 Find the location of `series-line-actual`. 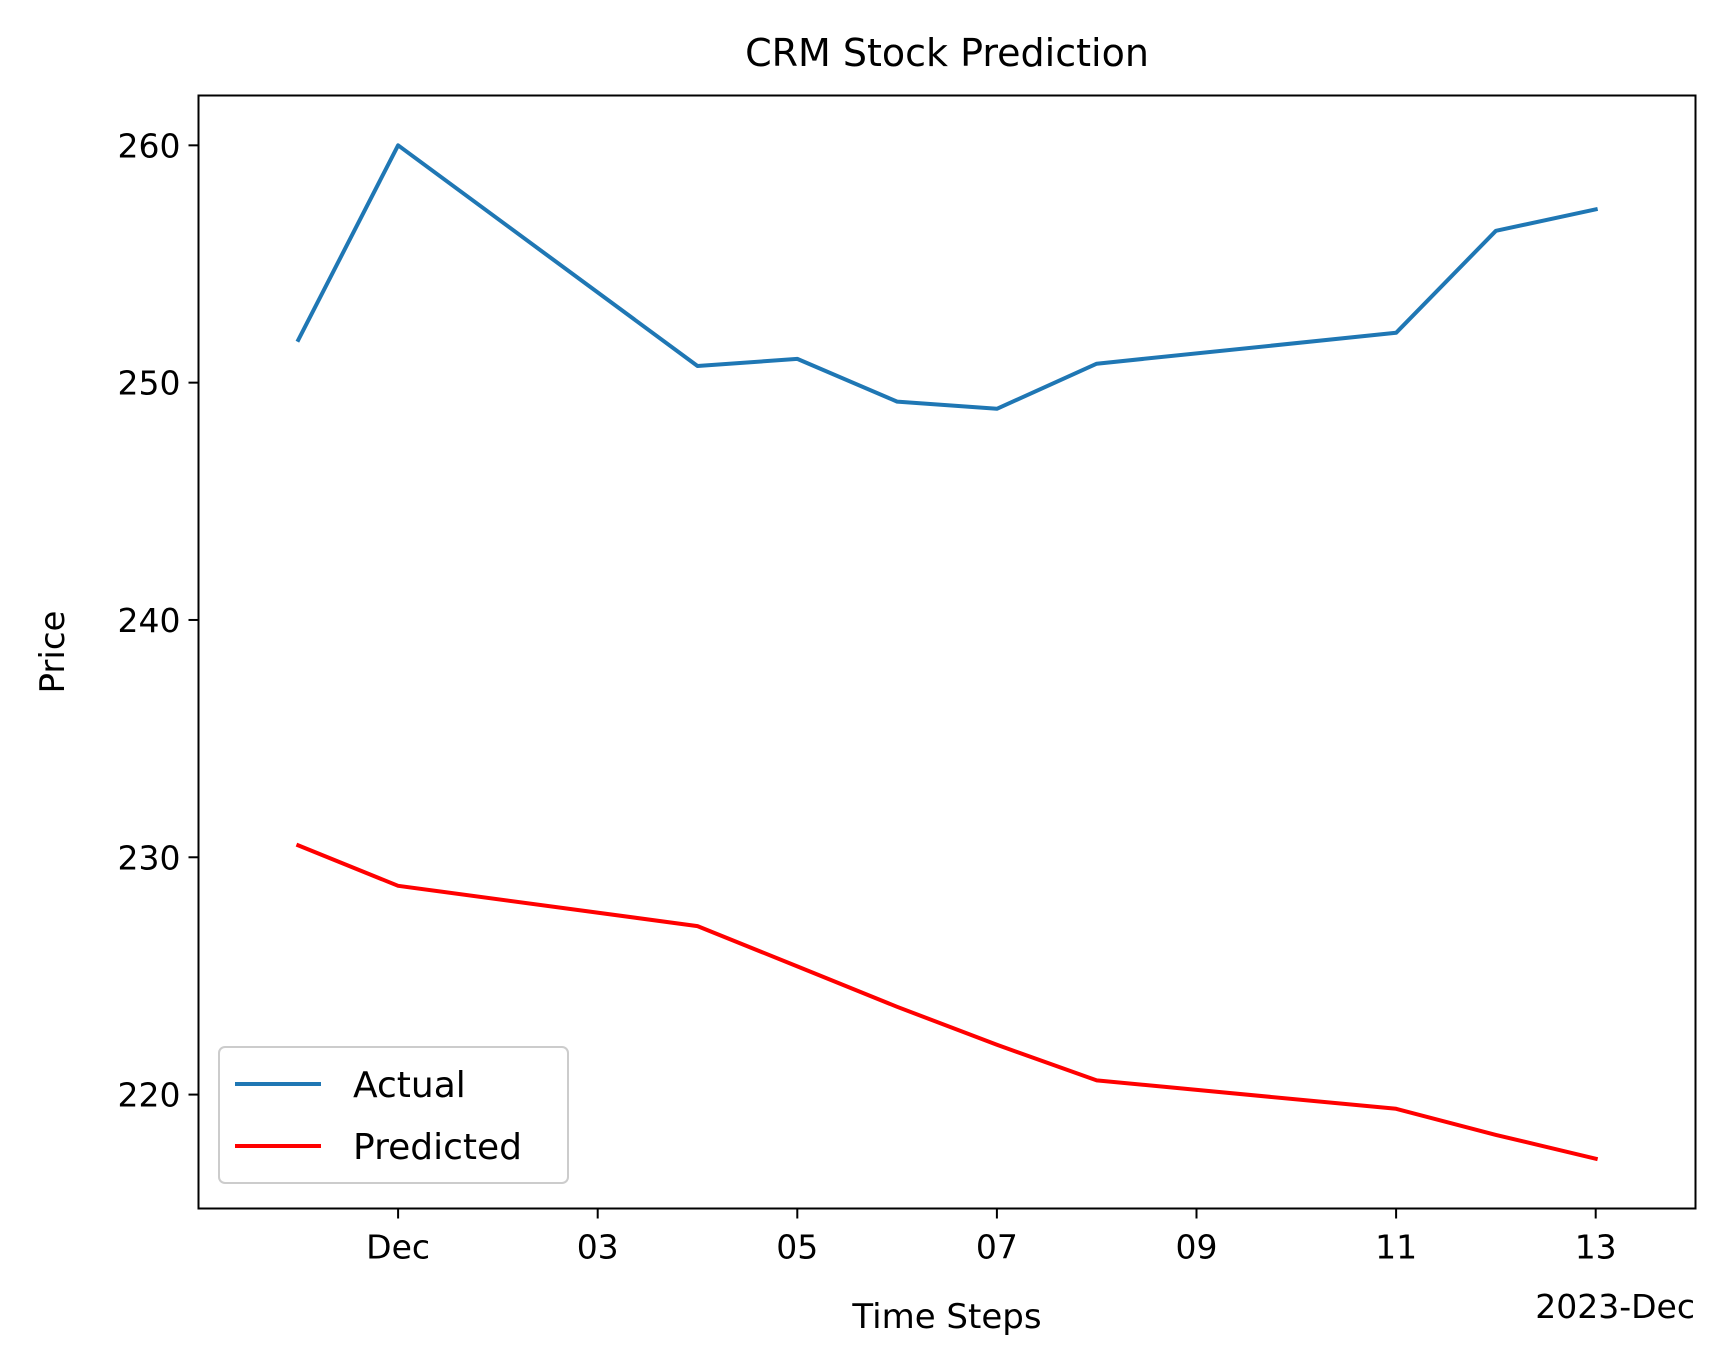

series-line-actual is located at coordinates (947, 277).